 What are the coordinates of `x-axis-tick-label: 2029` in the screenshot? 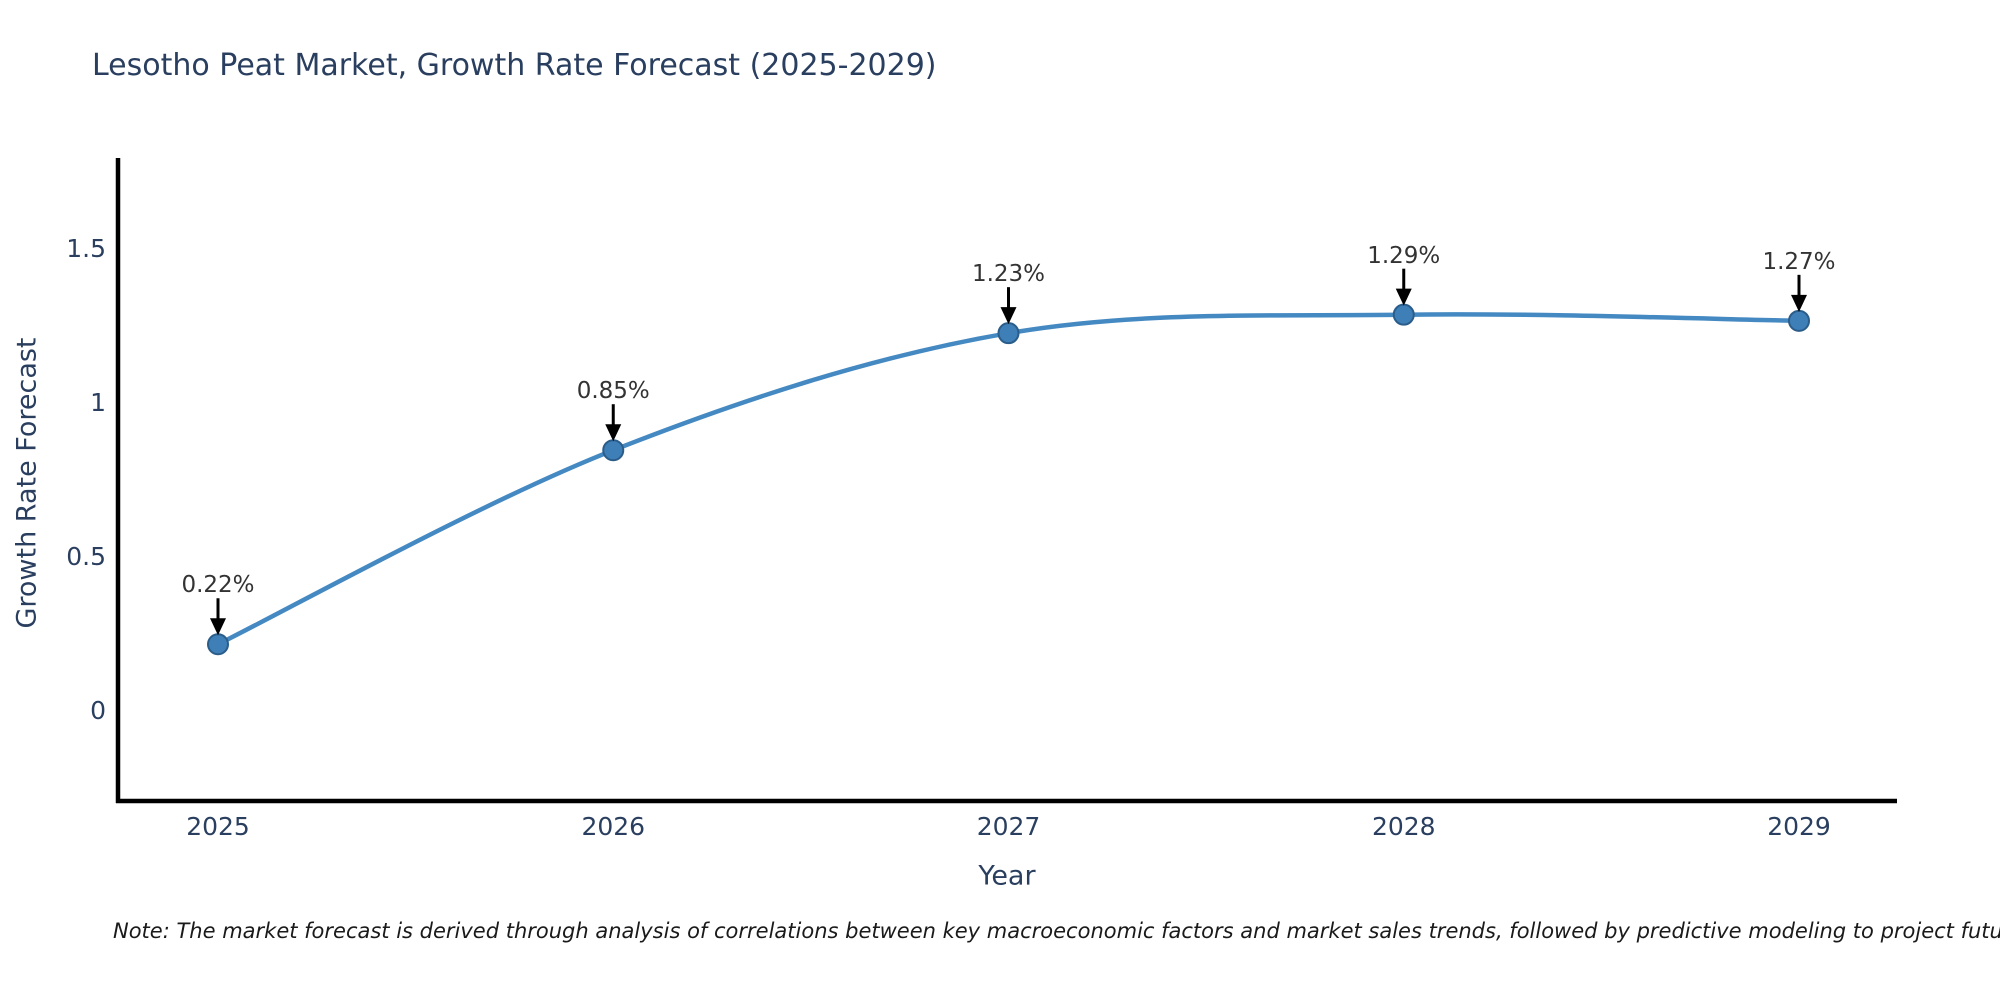 It's located at (1799, 826).